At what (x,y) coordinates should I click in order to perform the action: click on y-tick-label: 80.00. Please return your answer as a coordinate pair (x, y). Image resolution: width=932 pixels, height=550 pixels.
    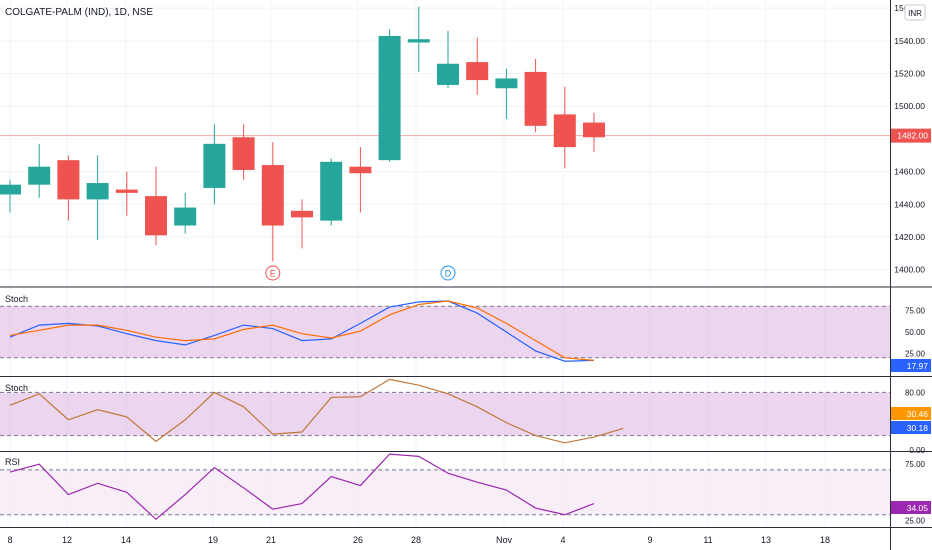
    Looking at the image, I should click on (915, 392).